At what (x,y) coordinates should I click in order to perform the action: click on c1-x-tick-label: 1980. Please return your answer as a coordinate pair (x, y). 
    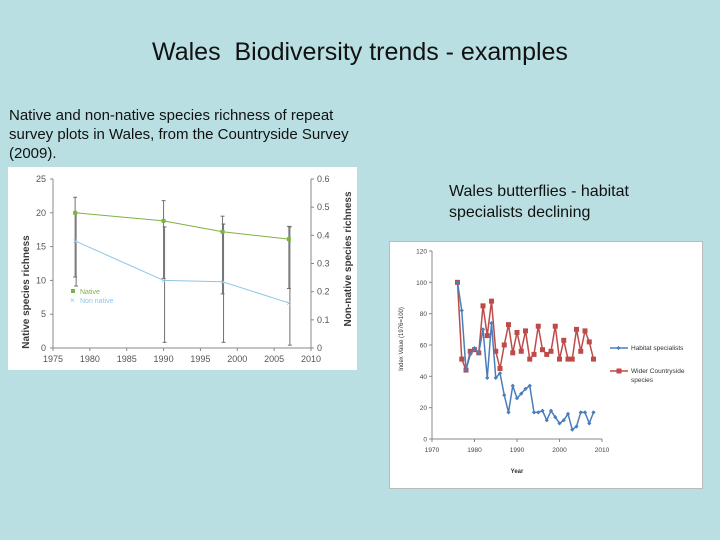
    Looking at the image, I should click on (90, 359).